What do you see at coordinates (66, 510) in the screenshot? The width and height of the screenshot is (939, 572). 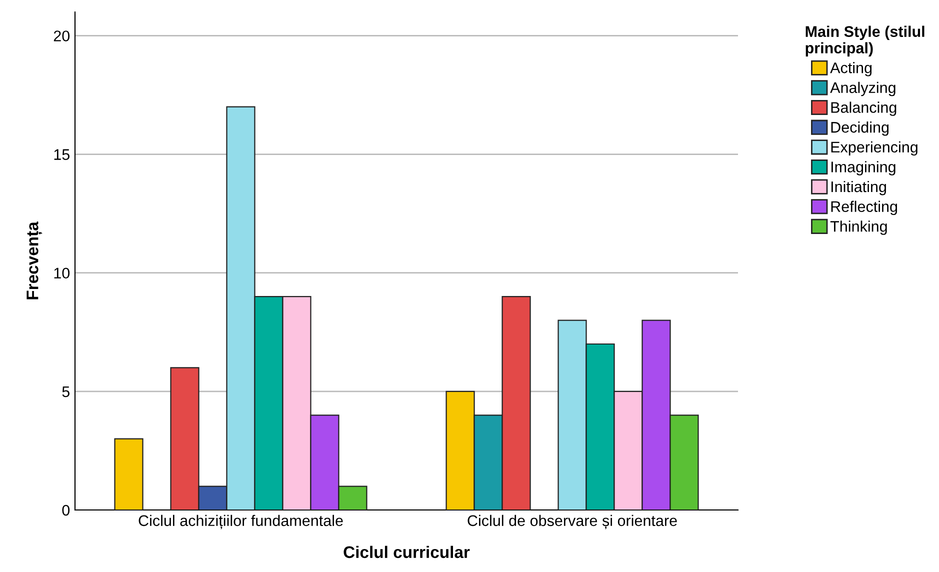 I see `y-tick-label: 0` at bounding box center [66, 510].